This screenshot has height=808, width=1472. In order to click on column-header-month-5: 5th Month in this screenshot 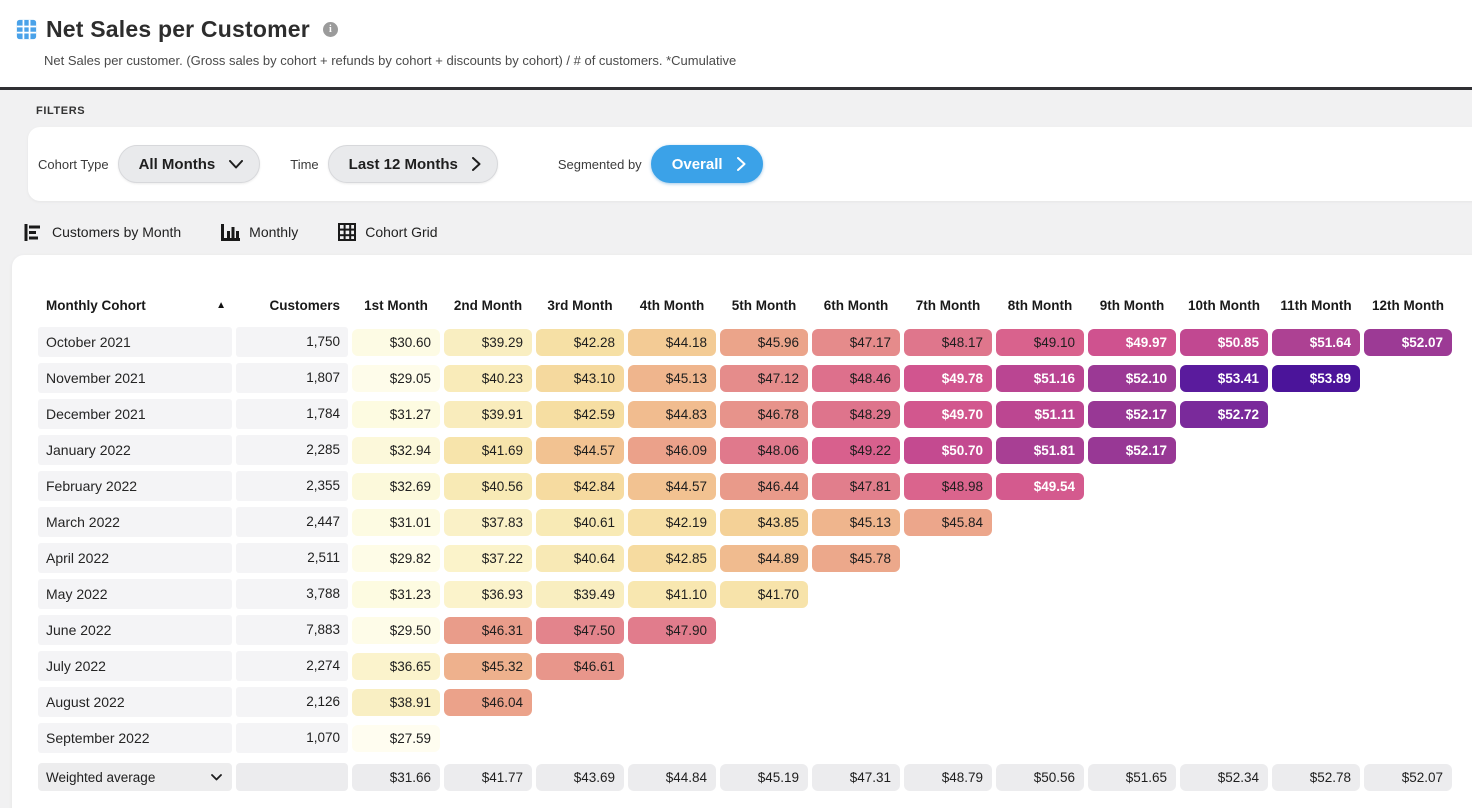, I will do `click(764, 305)`.